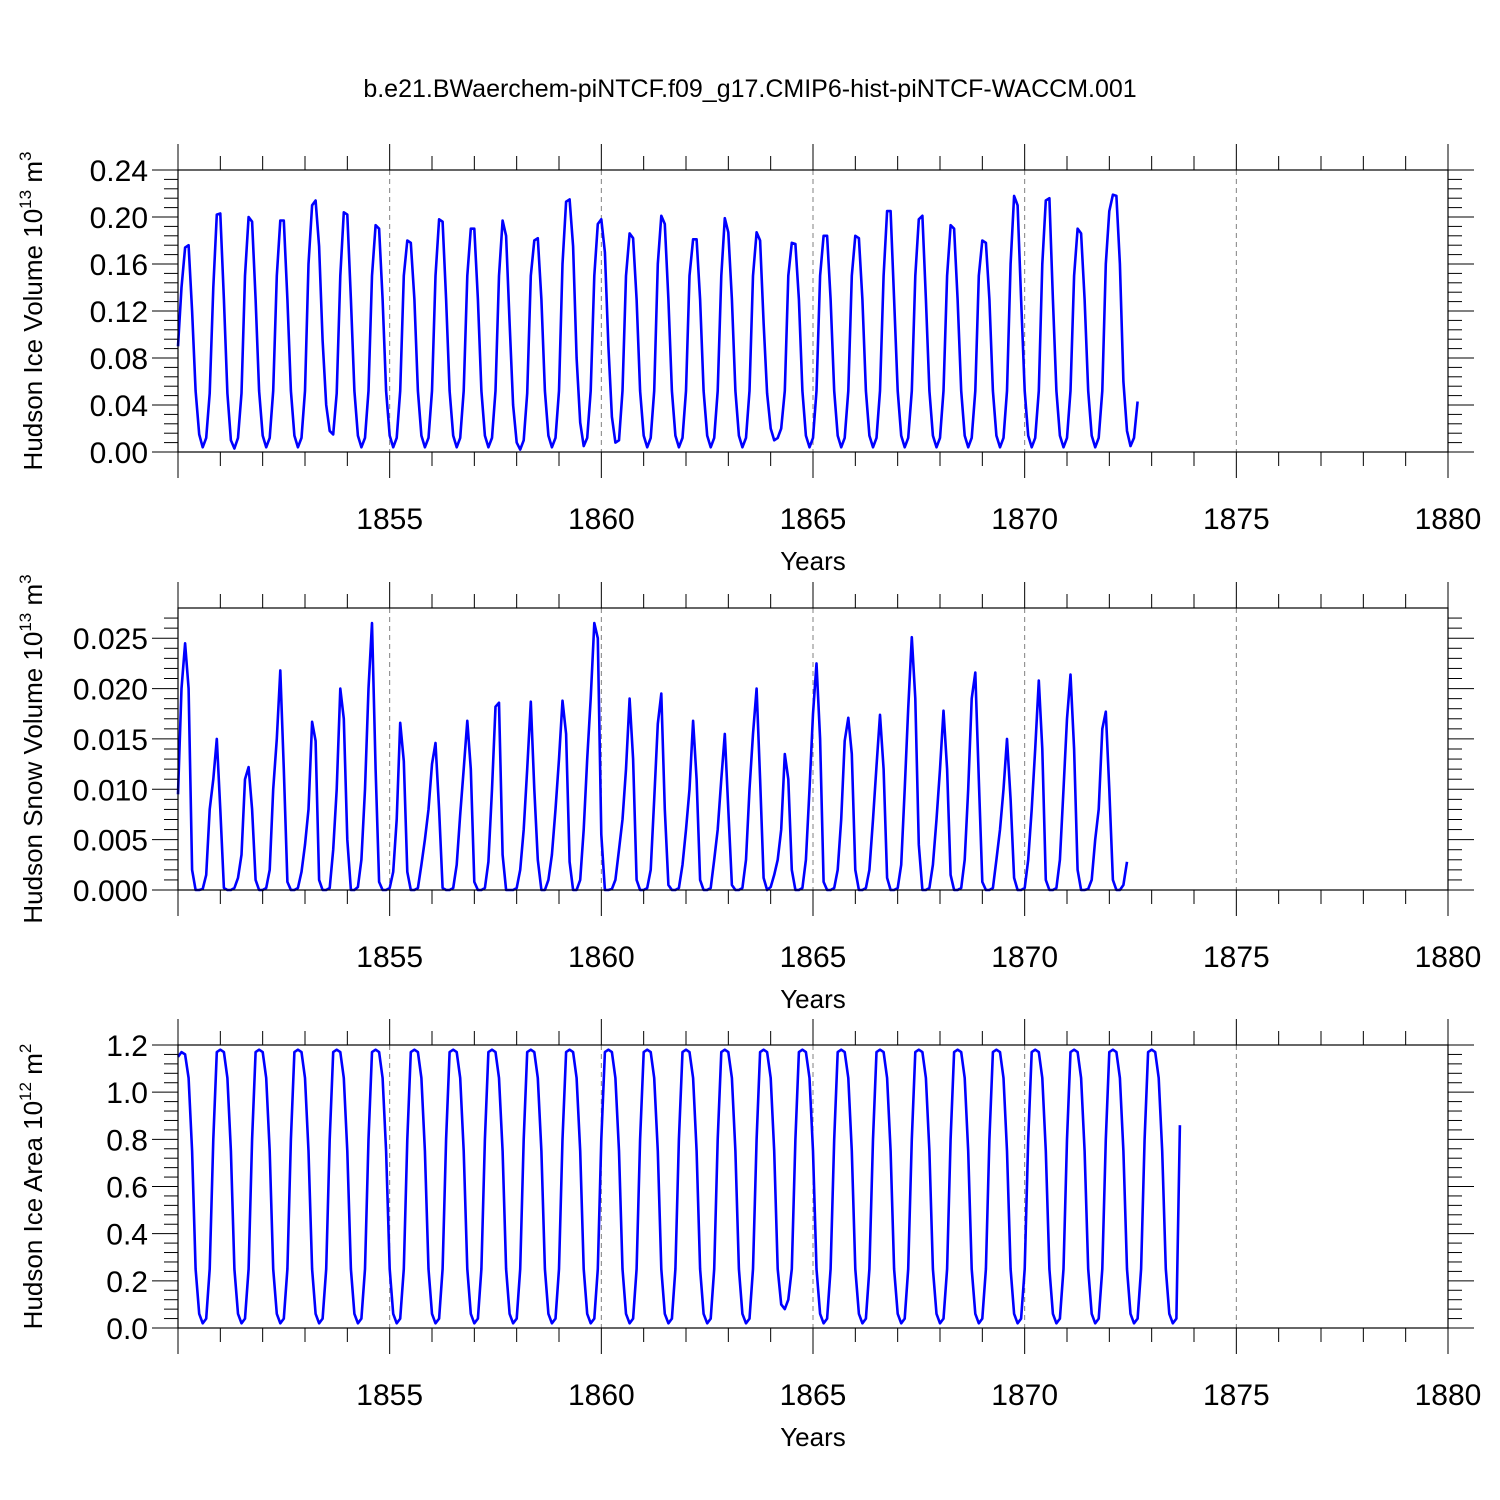 This screenshot has height=1500, width=1500. I want to click on y-tick-label: 0.08, so click(119, 359).